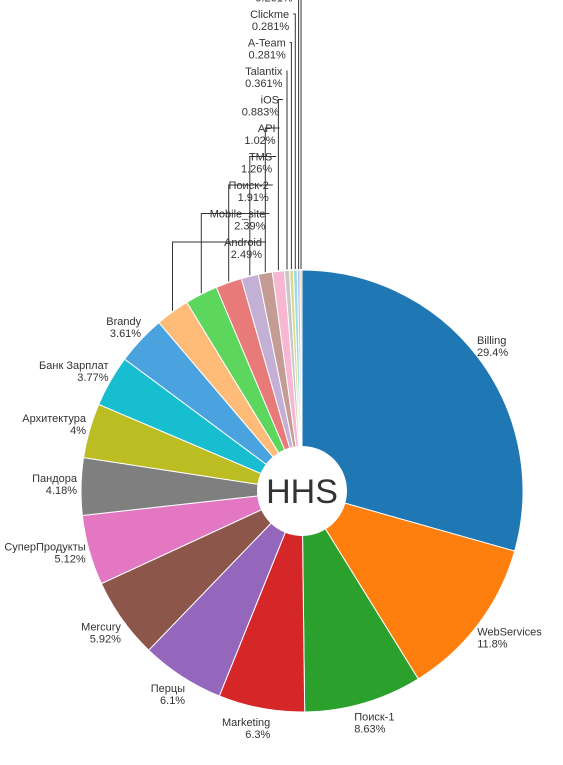 The width and height of the screenshot is (563, 765). Describe the element at coordinates (264, 84) in the screenshot. I see `slice-value-talantix: 0.361%` at that location.